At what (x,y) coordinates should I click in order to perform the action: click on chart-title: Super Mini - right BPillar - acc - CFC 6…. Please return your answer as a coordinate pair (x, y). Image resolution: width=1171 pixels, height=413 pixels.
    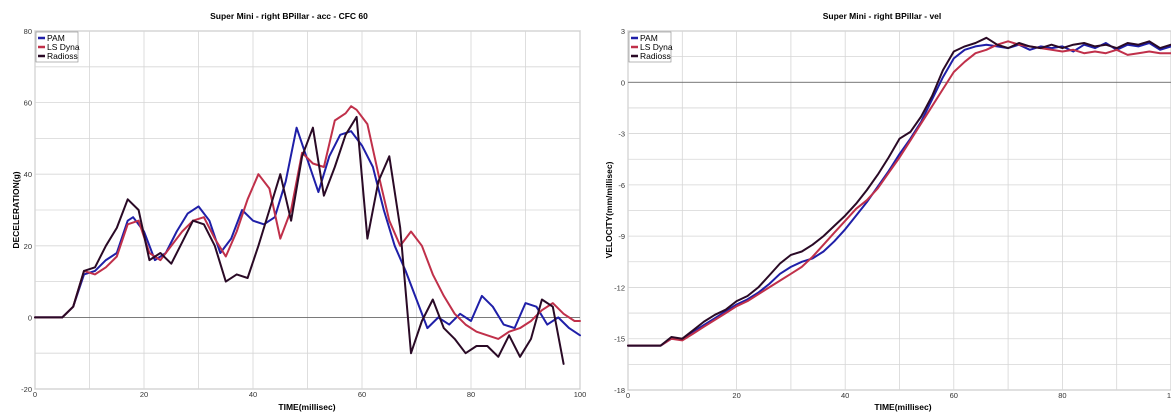
    Looking at the image, I should click on (289, 16).